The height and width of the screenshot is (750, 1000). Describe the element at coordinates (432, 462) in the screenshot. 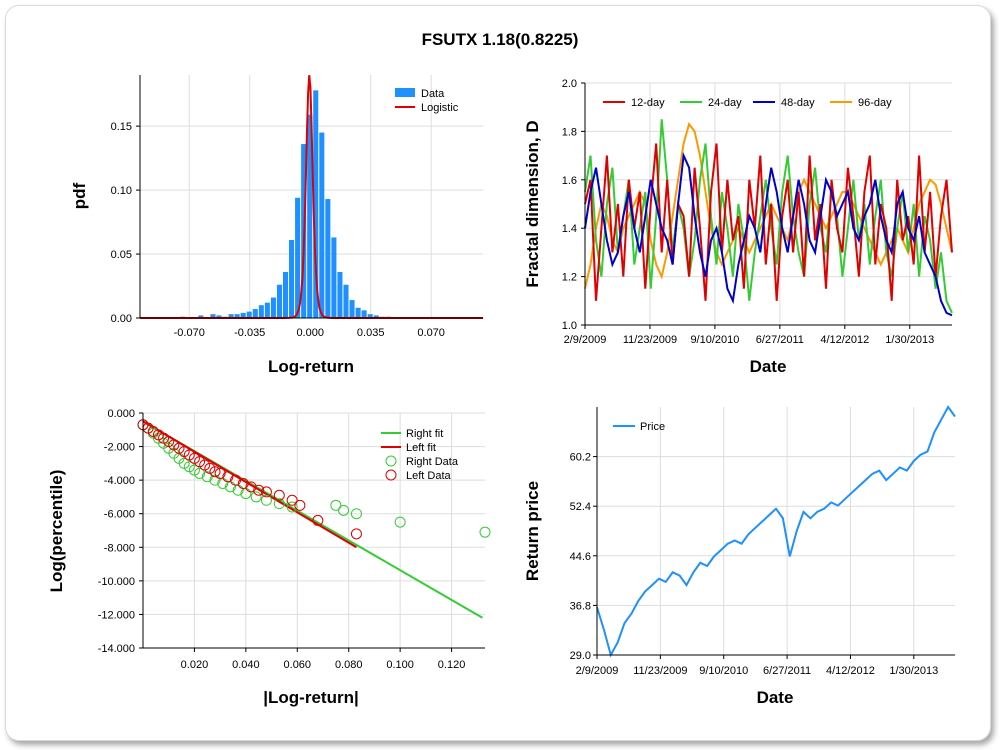

I see `legend-label-right-data: Right Data` at that location.